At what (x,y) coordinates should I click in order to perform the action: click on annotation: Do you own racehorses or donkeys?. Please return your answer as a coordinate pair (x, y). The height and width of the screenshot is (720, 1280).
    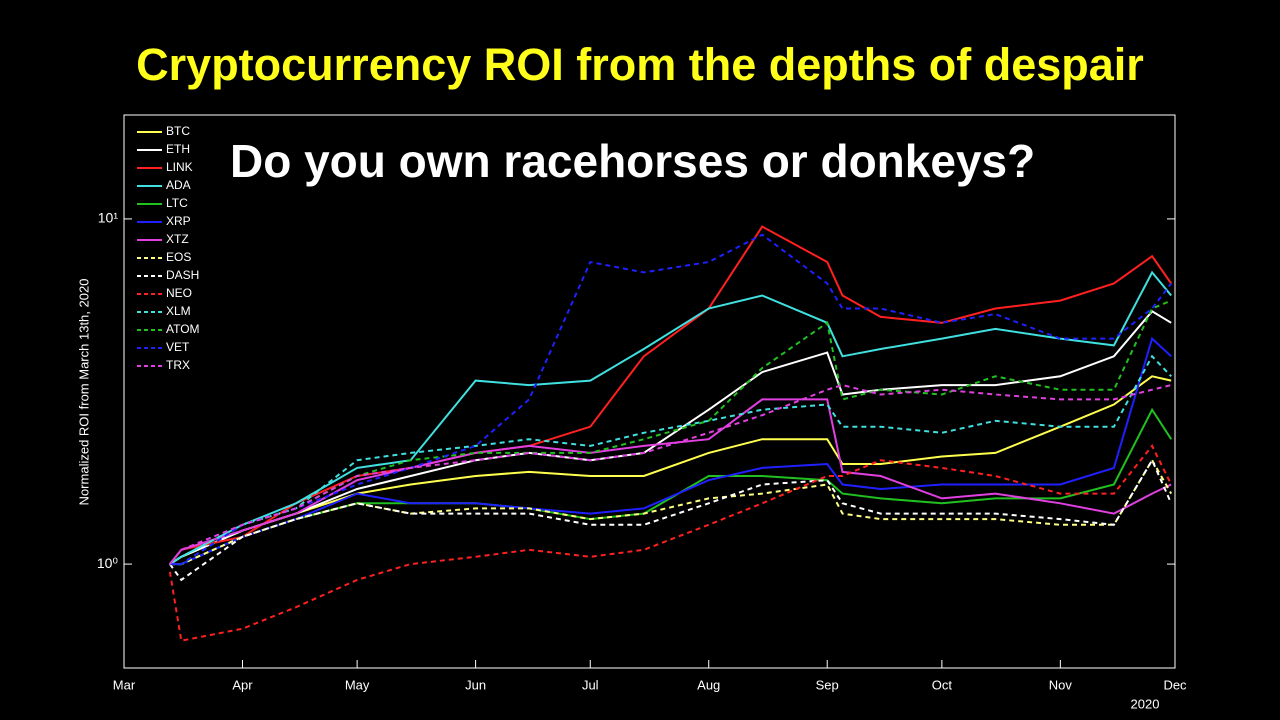
    Looking at the image, I should click on (632, 161).